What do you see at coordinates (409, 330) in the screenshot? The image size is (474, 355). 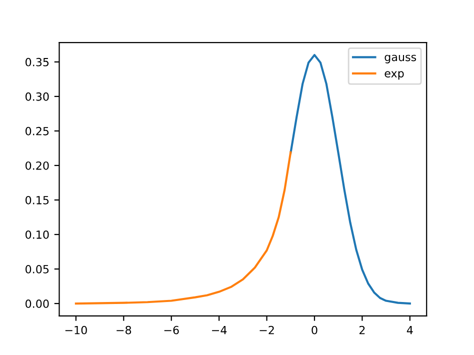 I see `x-tick-label: 4` at bounding box center [409, 330].